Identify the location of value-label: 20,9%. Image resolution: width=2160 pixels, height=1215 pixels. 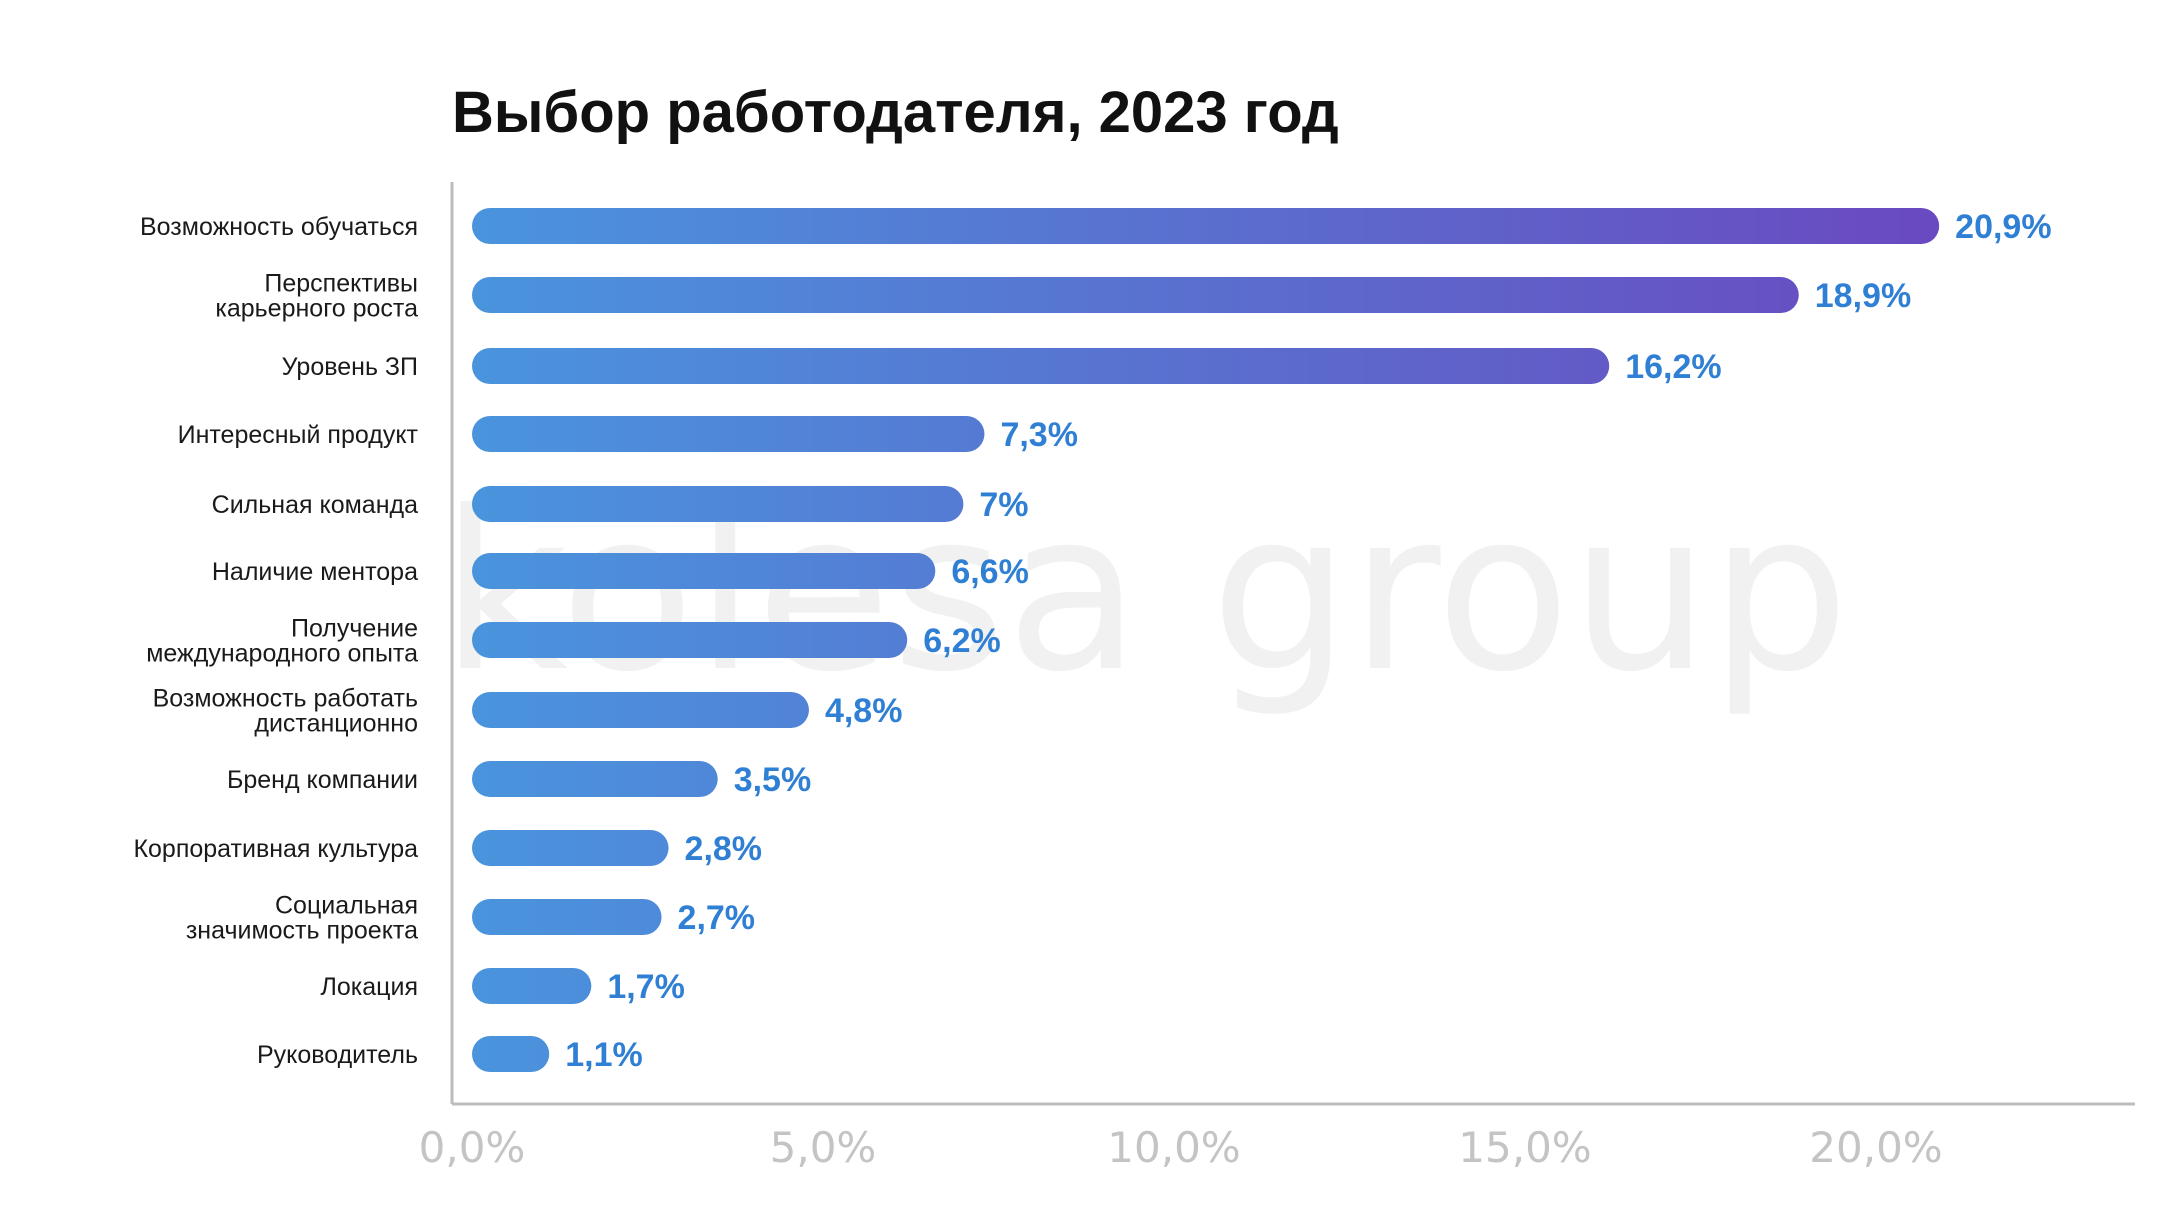
(2003, 227).